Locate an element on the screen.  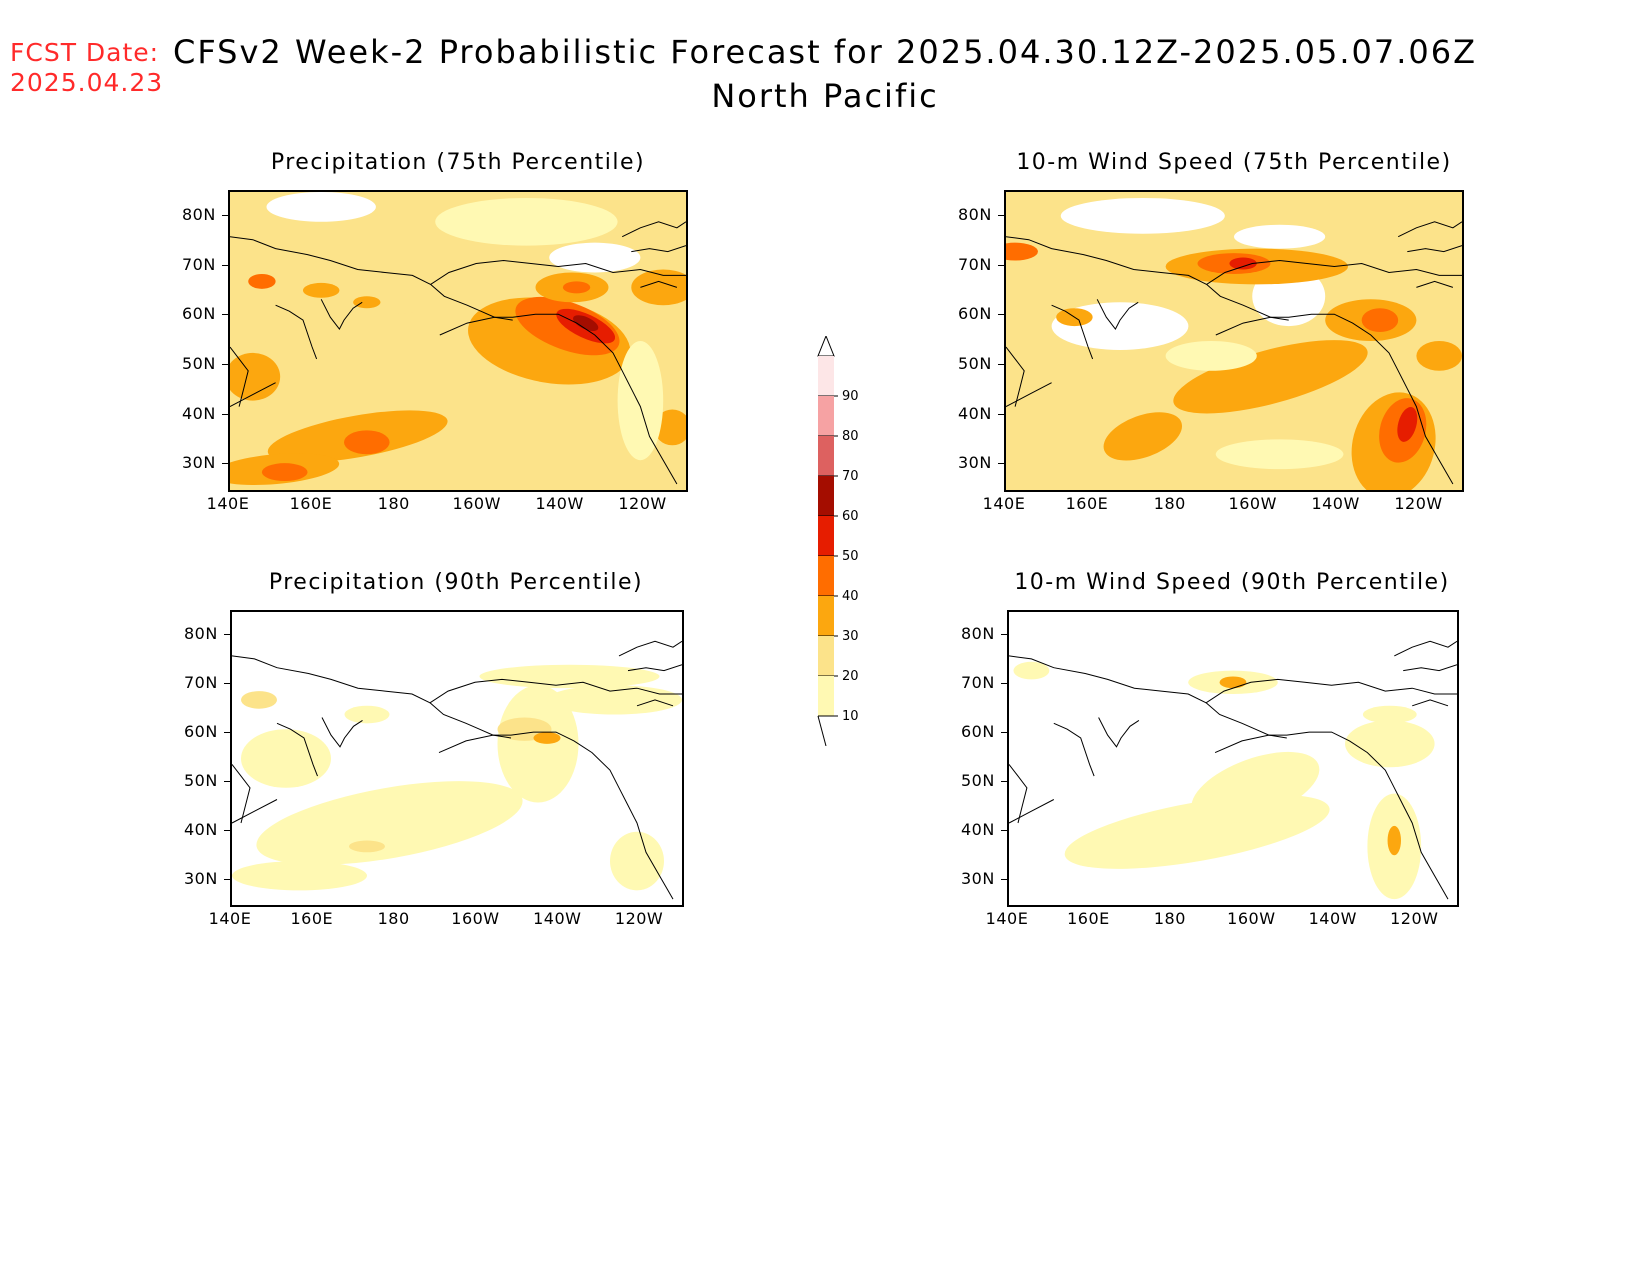
colorbar-svg: 90 80 70 60 50 40 30 20 10 is located at coordinates (838, 540).